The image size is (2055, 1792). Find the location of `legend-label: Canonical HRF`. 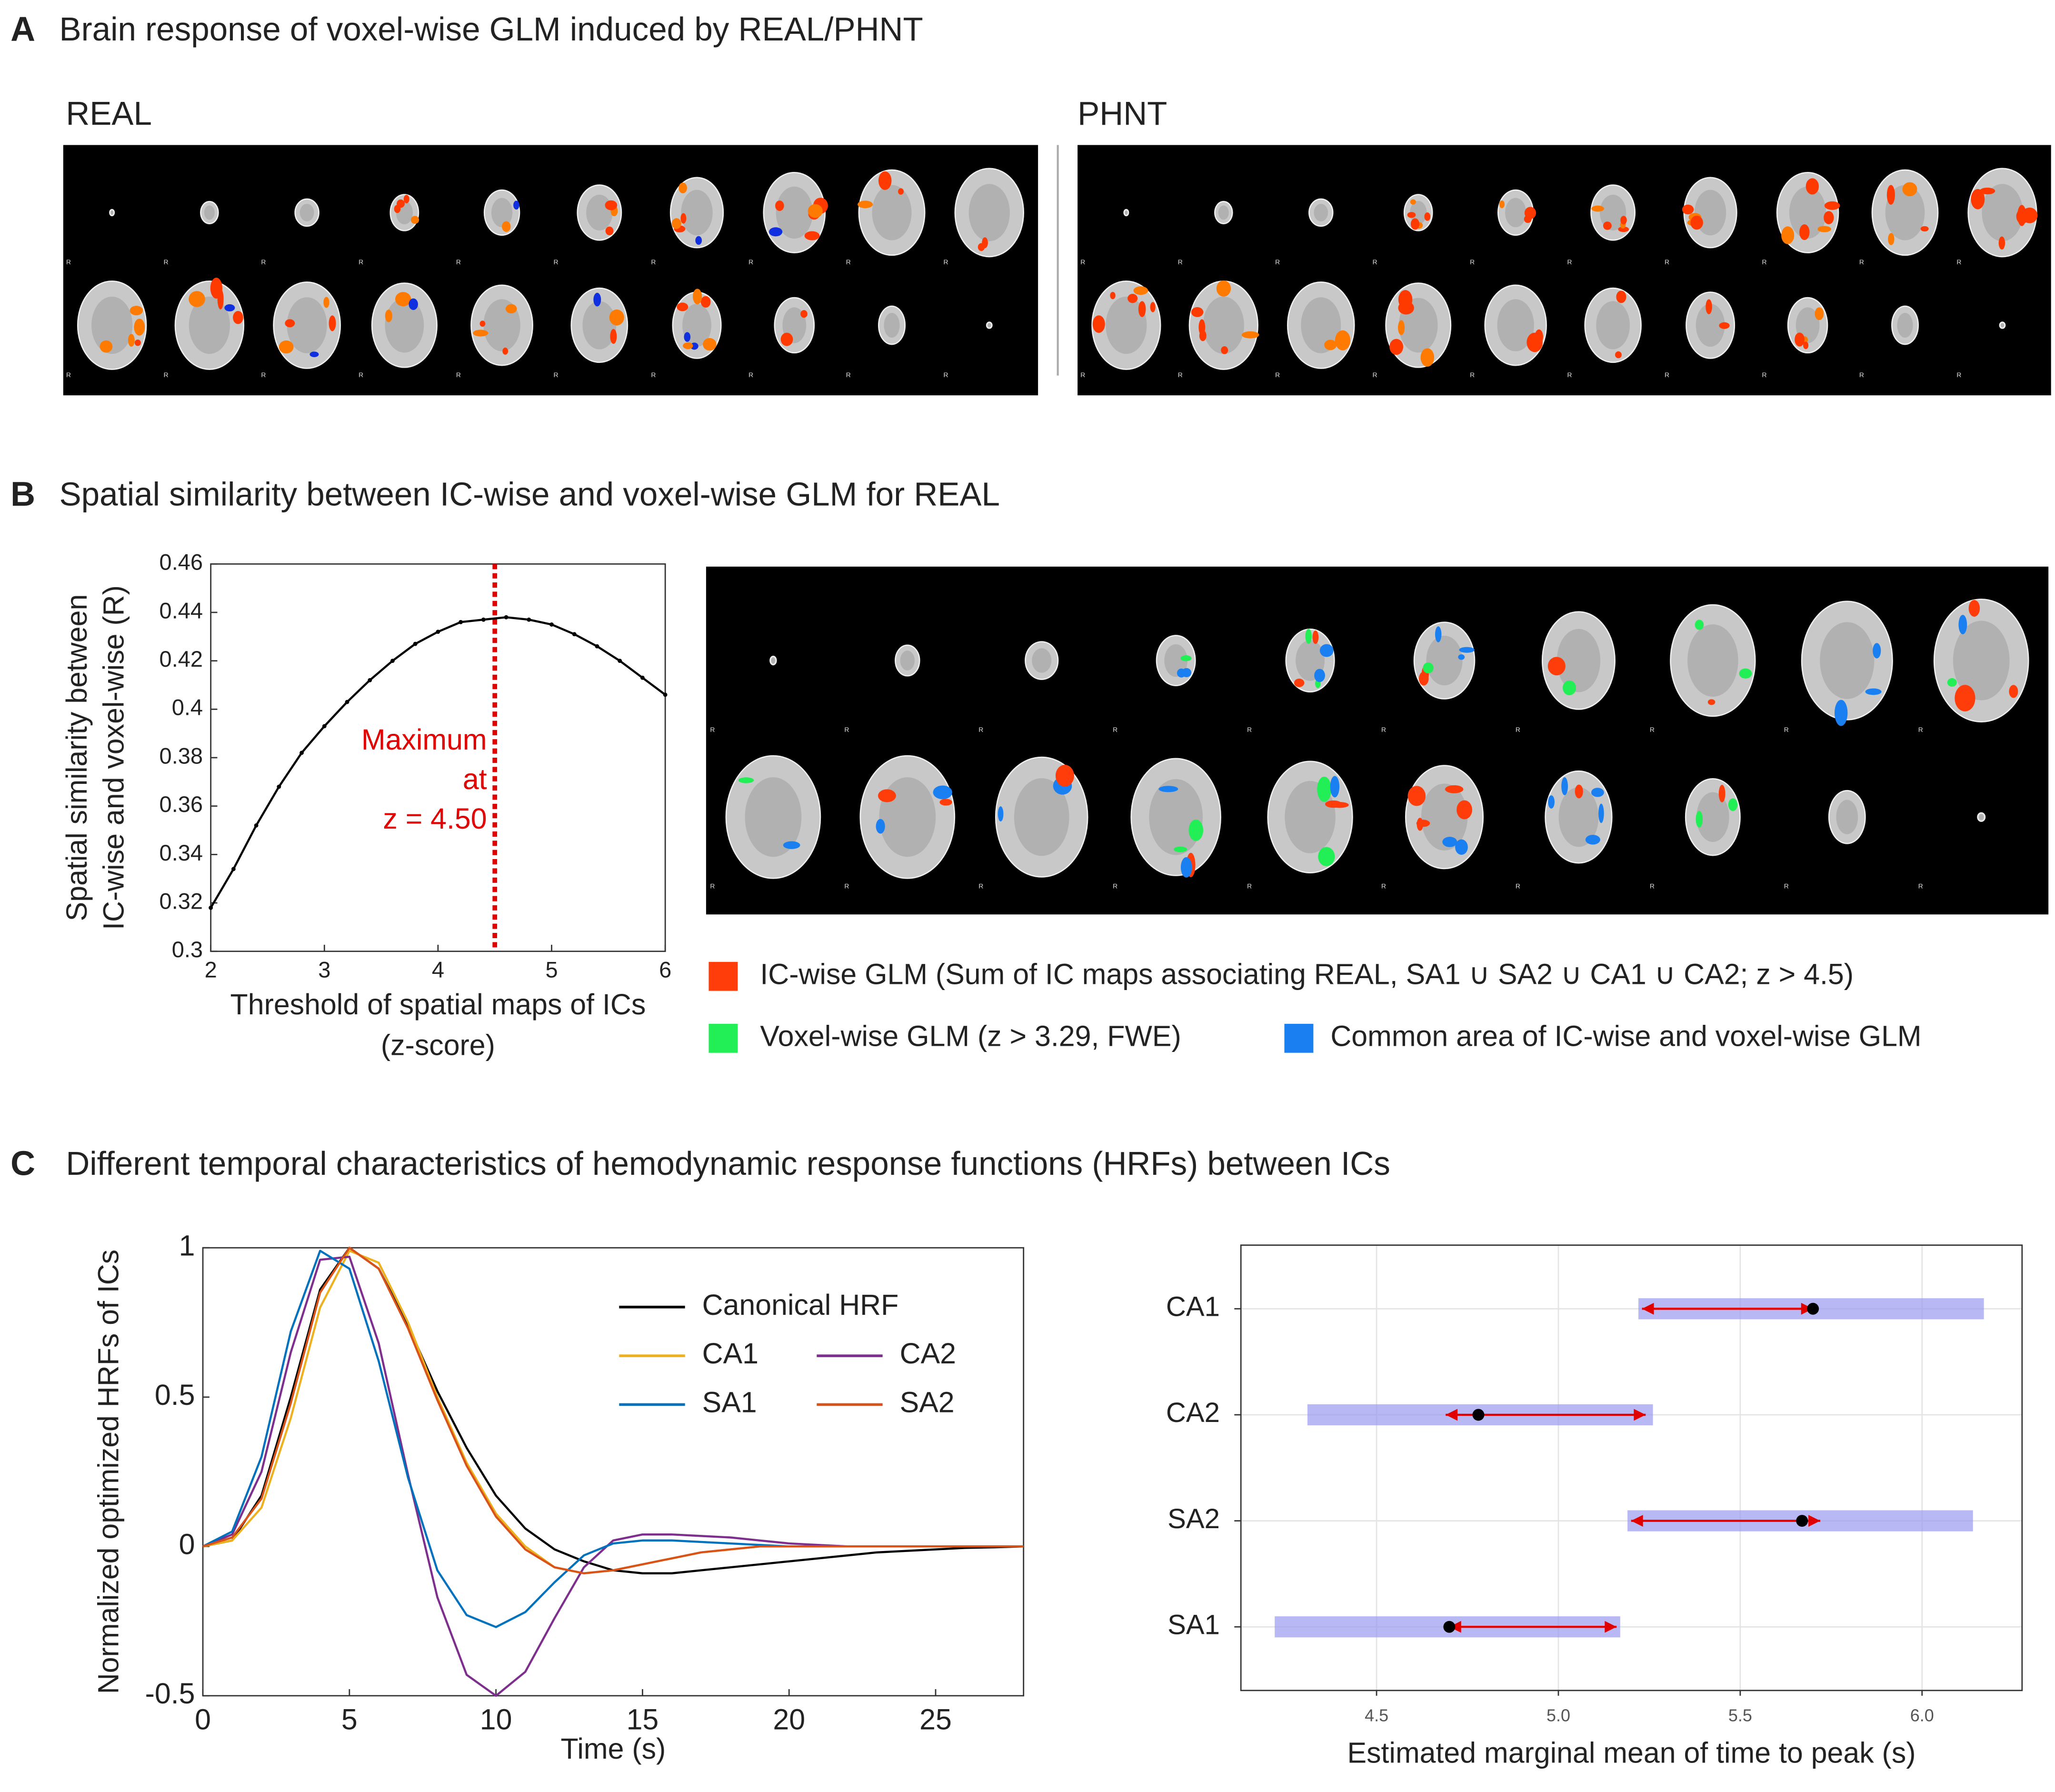

legend-label: Canonical HRF is located at coordinates (801, 1305).